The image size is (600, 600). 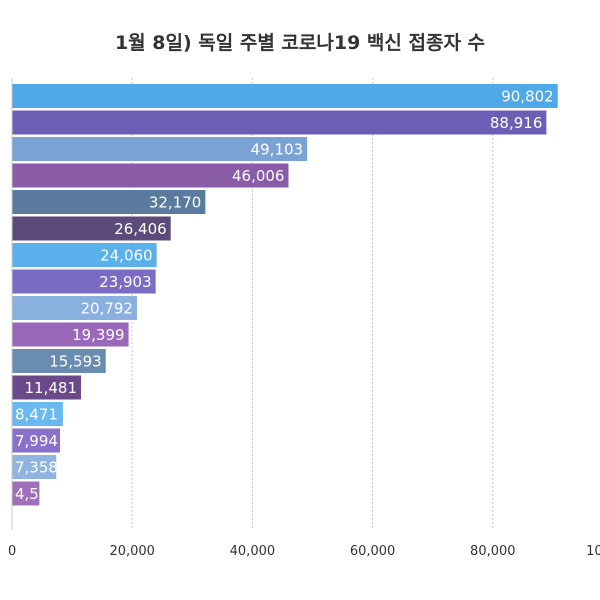 What do you see at coordinates (277, 150) in the screenshot?
I see `bar-value-label: 49,103` at bounding box center [277, 150].